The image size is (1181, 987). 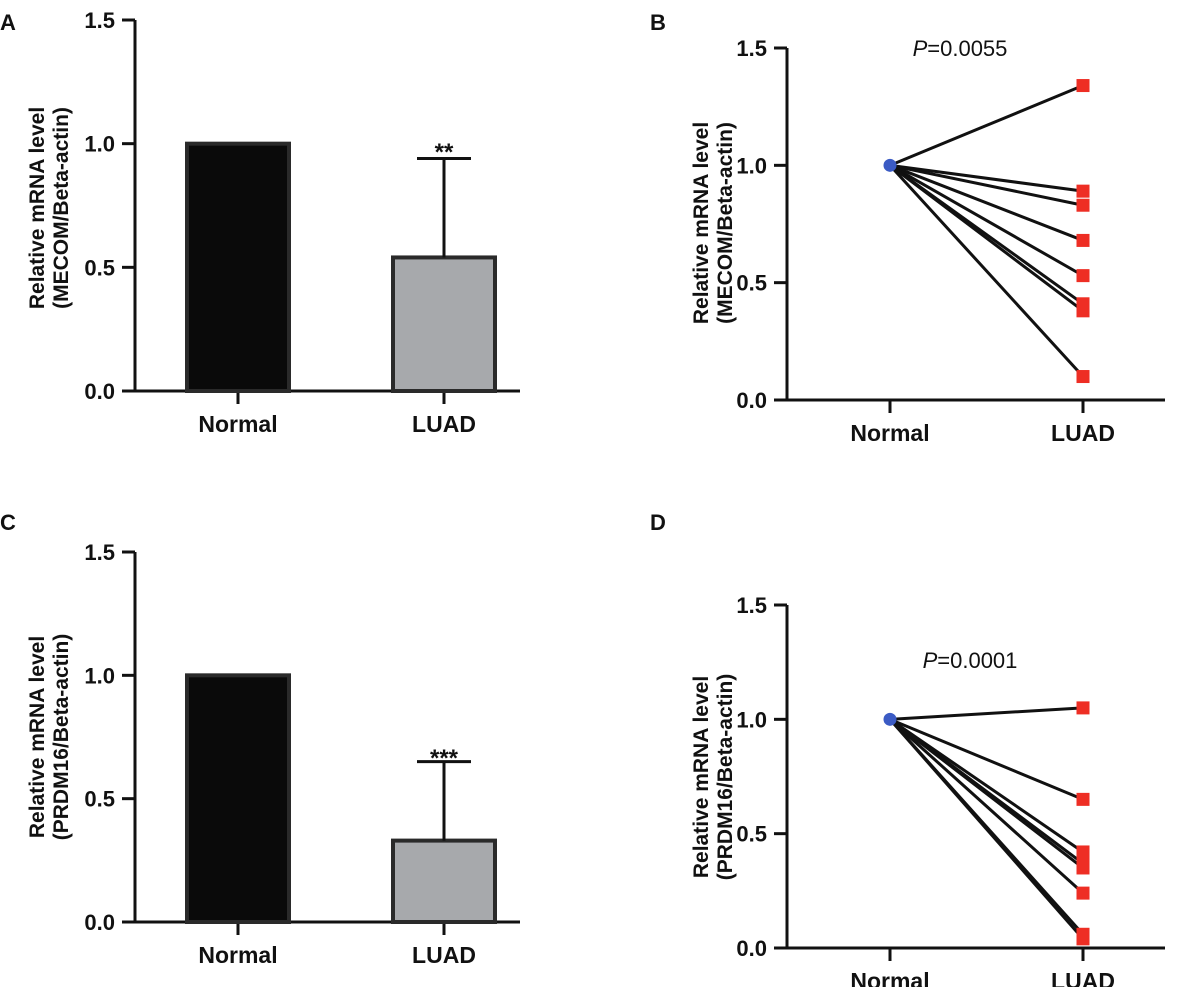 I want to click on p-value-number: =0.0001, so click(x=977, y=660).